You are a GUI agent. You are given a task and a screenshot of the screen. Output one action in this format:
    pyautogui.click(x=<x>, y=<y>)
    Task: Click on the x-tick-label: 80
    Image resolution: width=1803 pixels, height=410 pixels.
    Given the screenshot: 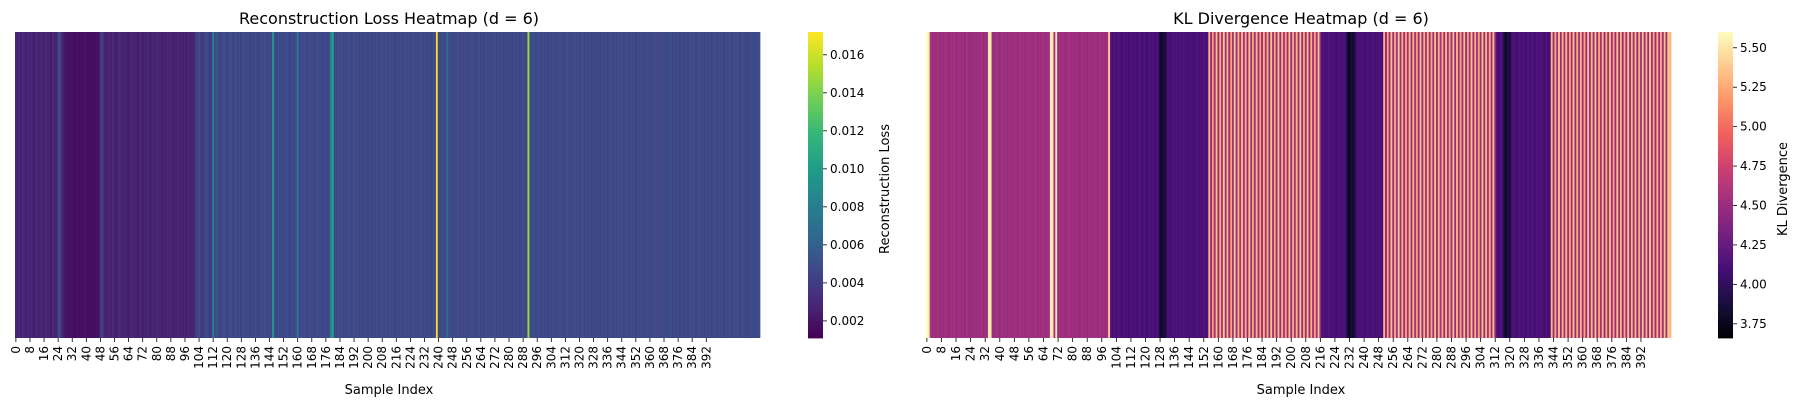 What is the action you would take?
    pyautogui.click(x=157, y=353)
    